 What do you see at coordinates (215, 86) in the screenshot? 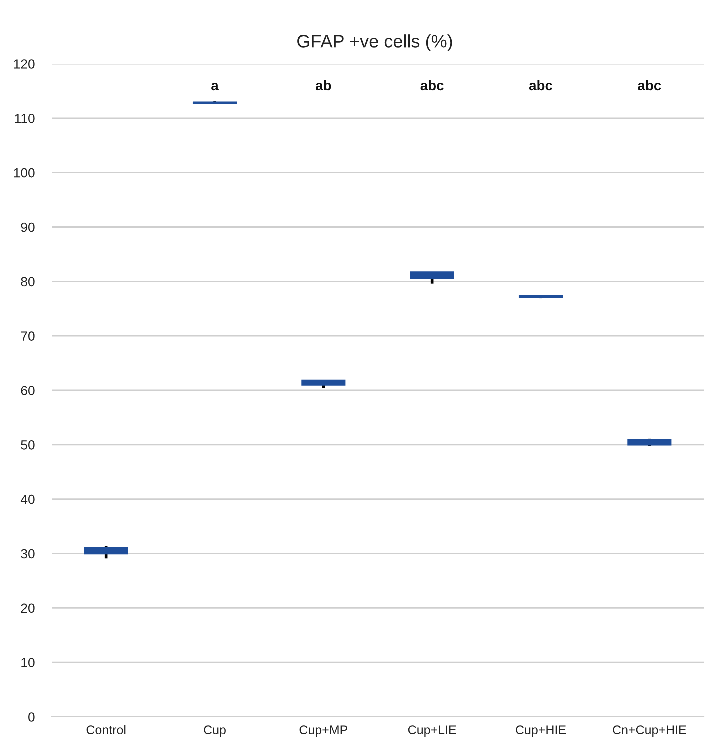
I see `annotation: a` at bounding box center [215, 86].